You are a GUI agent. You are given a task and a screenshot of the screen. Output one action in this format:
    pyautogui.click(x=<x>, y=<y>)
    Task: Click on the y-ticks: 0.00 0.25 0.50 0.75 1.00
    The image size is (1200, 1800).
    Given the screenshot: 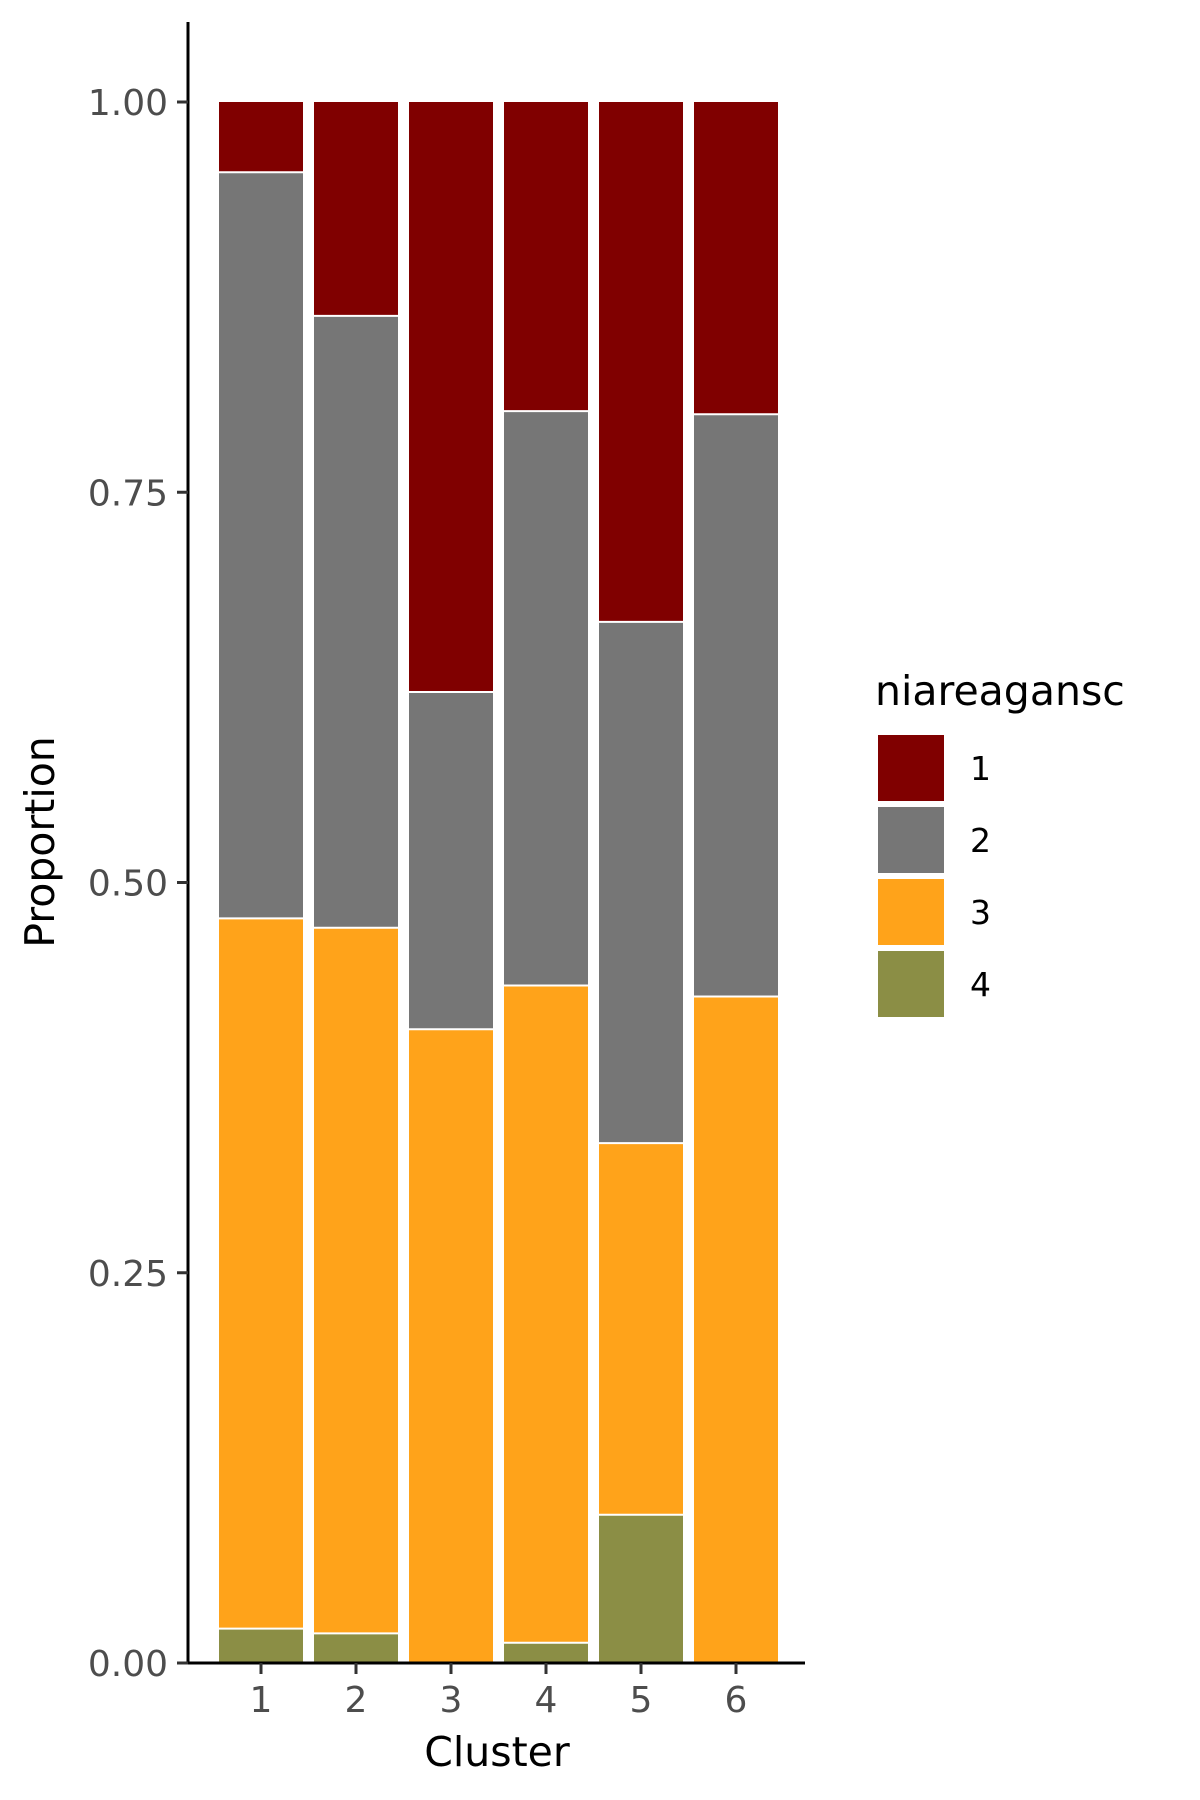 What is the action you would take?
    pyautogui.click(x=138, y=884)
    